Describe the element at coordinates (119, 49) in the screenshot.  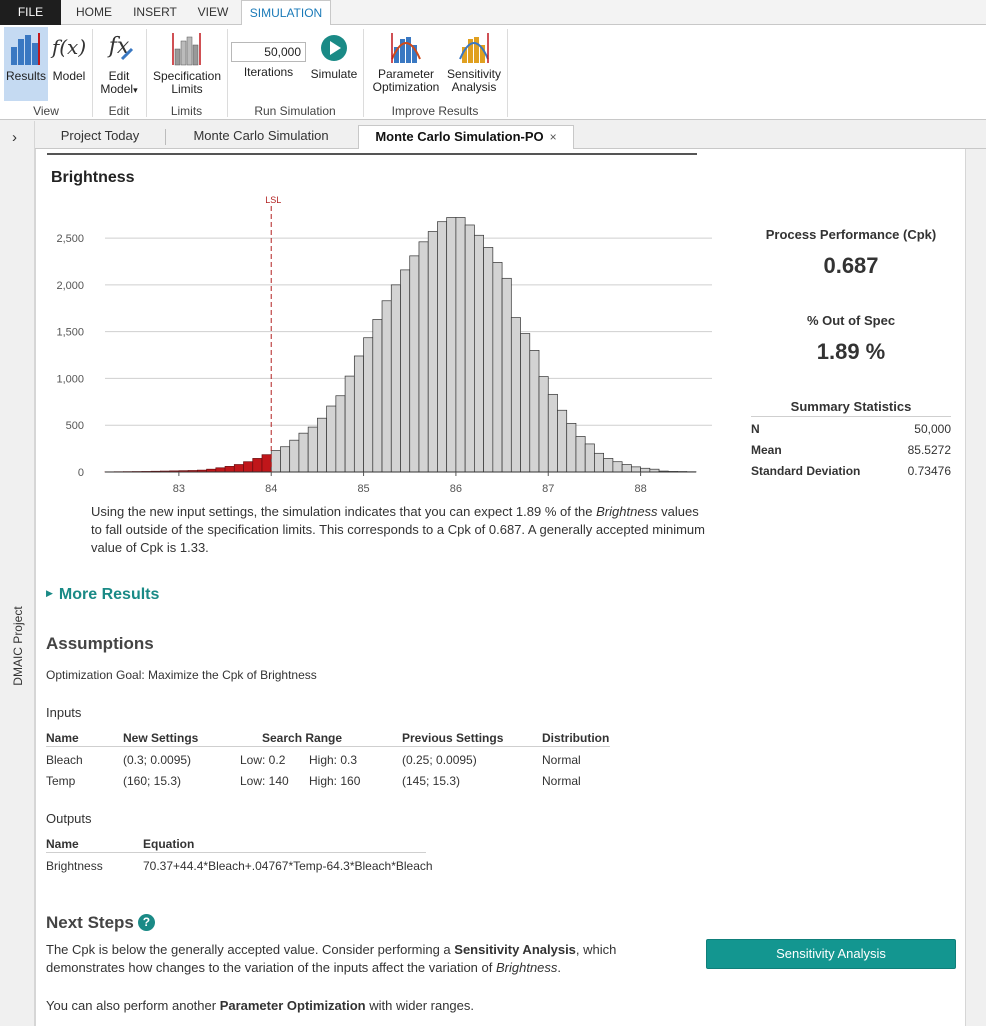
I see `edit-function-icon: fx` at that location.